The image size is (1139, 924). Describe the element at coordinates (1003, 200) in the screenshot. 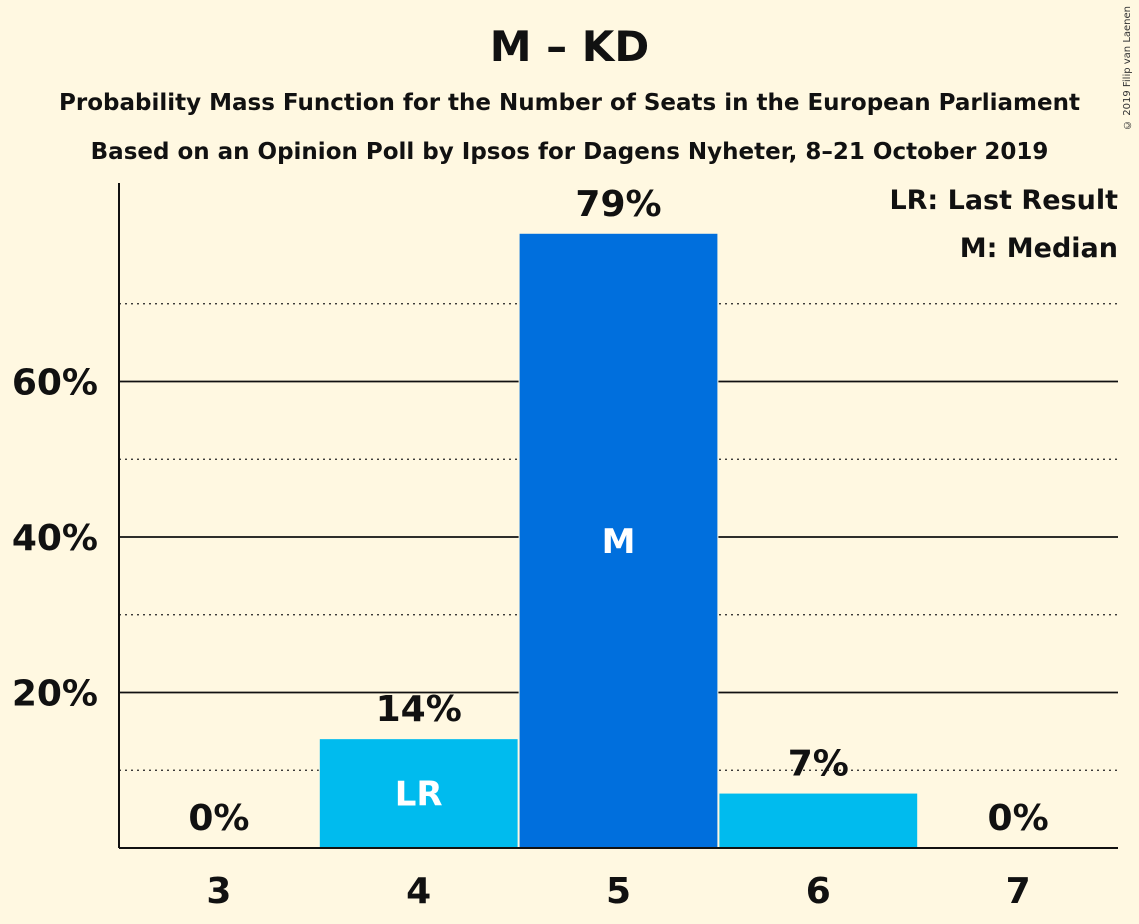

I see `legend-entry: LR: Last Result` at that location.